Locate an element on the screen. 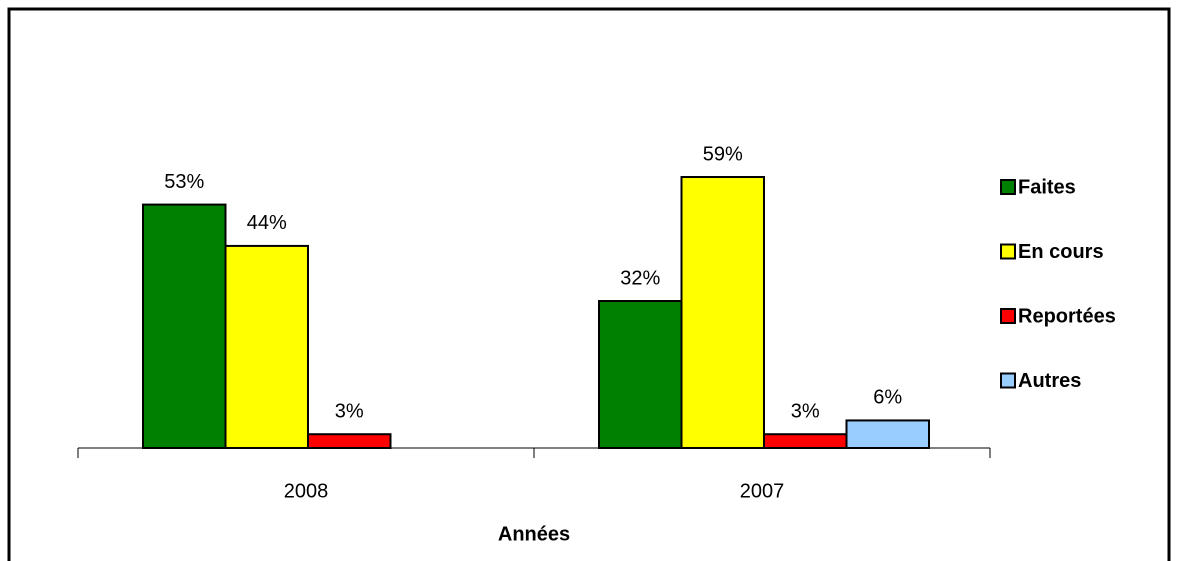  x-axis-title: Années is located at coordinates (534, 534).